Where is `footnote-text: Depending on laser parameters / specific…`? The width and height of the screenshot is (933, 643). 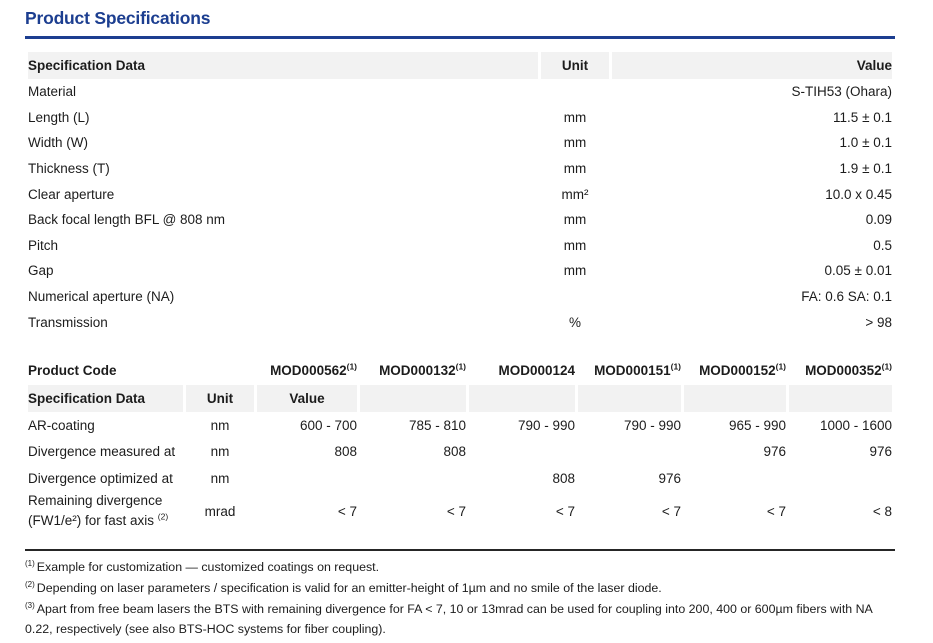
footnote-text: Depending on laser parameters / specific… is located at coordinates (349, 588).